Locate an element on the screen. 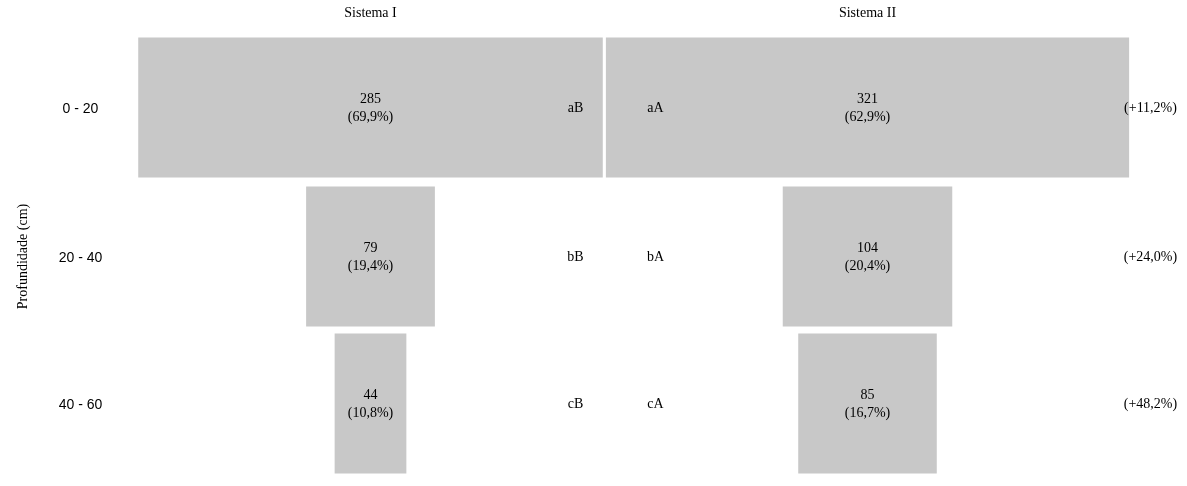 This screenshot has height=486, width=1187. text: aB is located at coordinates (575, 107).